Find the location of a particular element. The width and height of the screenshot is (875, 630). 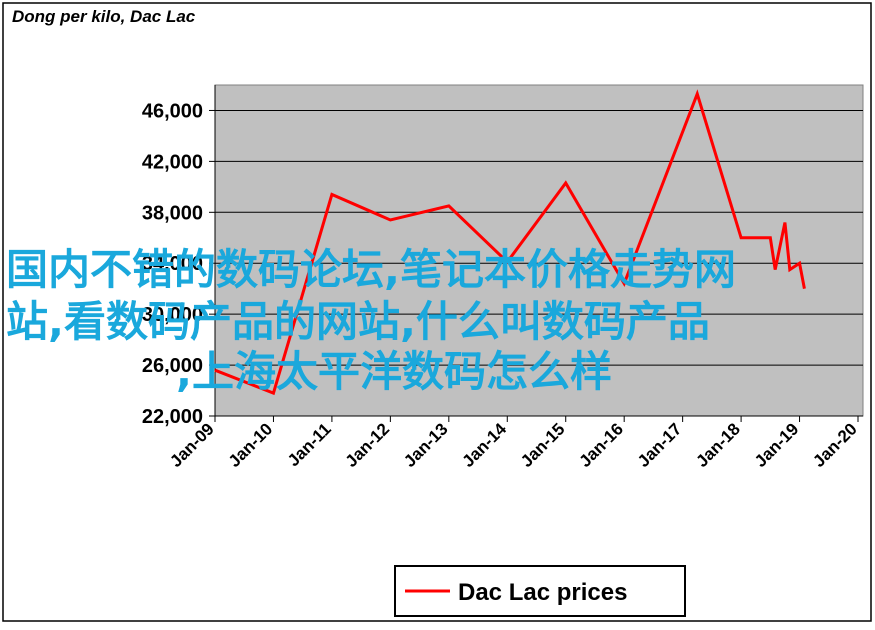

y-tick-label: 26,000 is located at coordinates (172, 366).